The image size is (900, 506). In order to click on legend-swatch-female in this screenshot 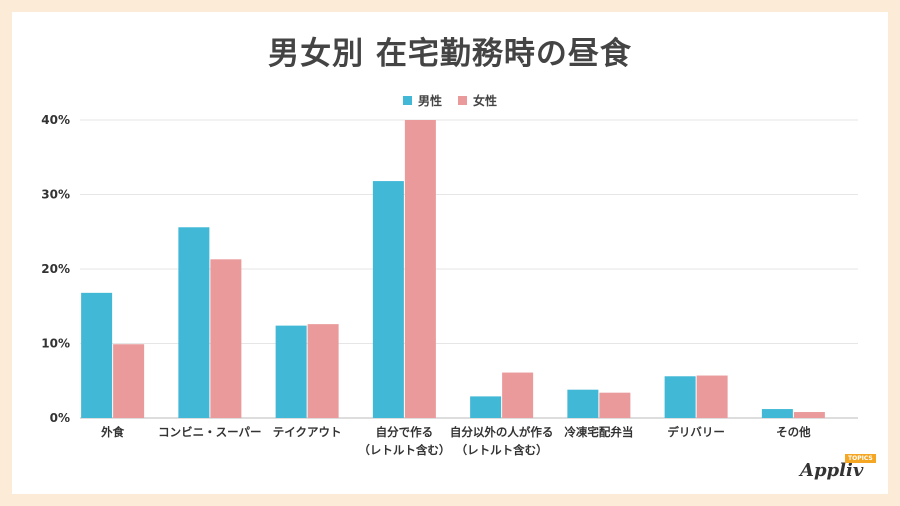, I will do `click(462, 100)`.